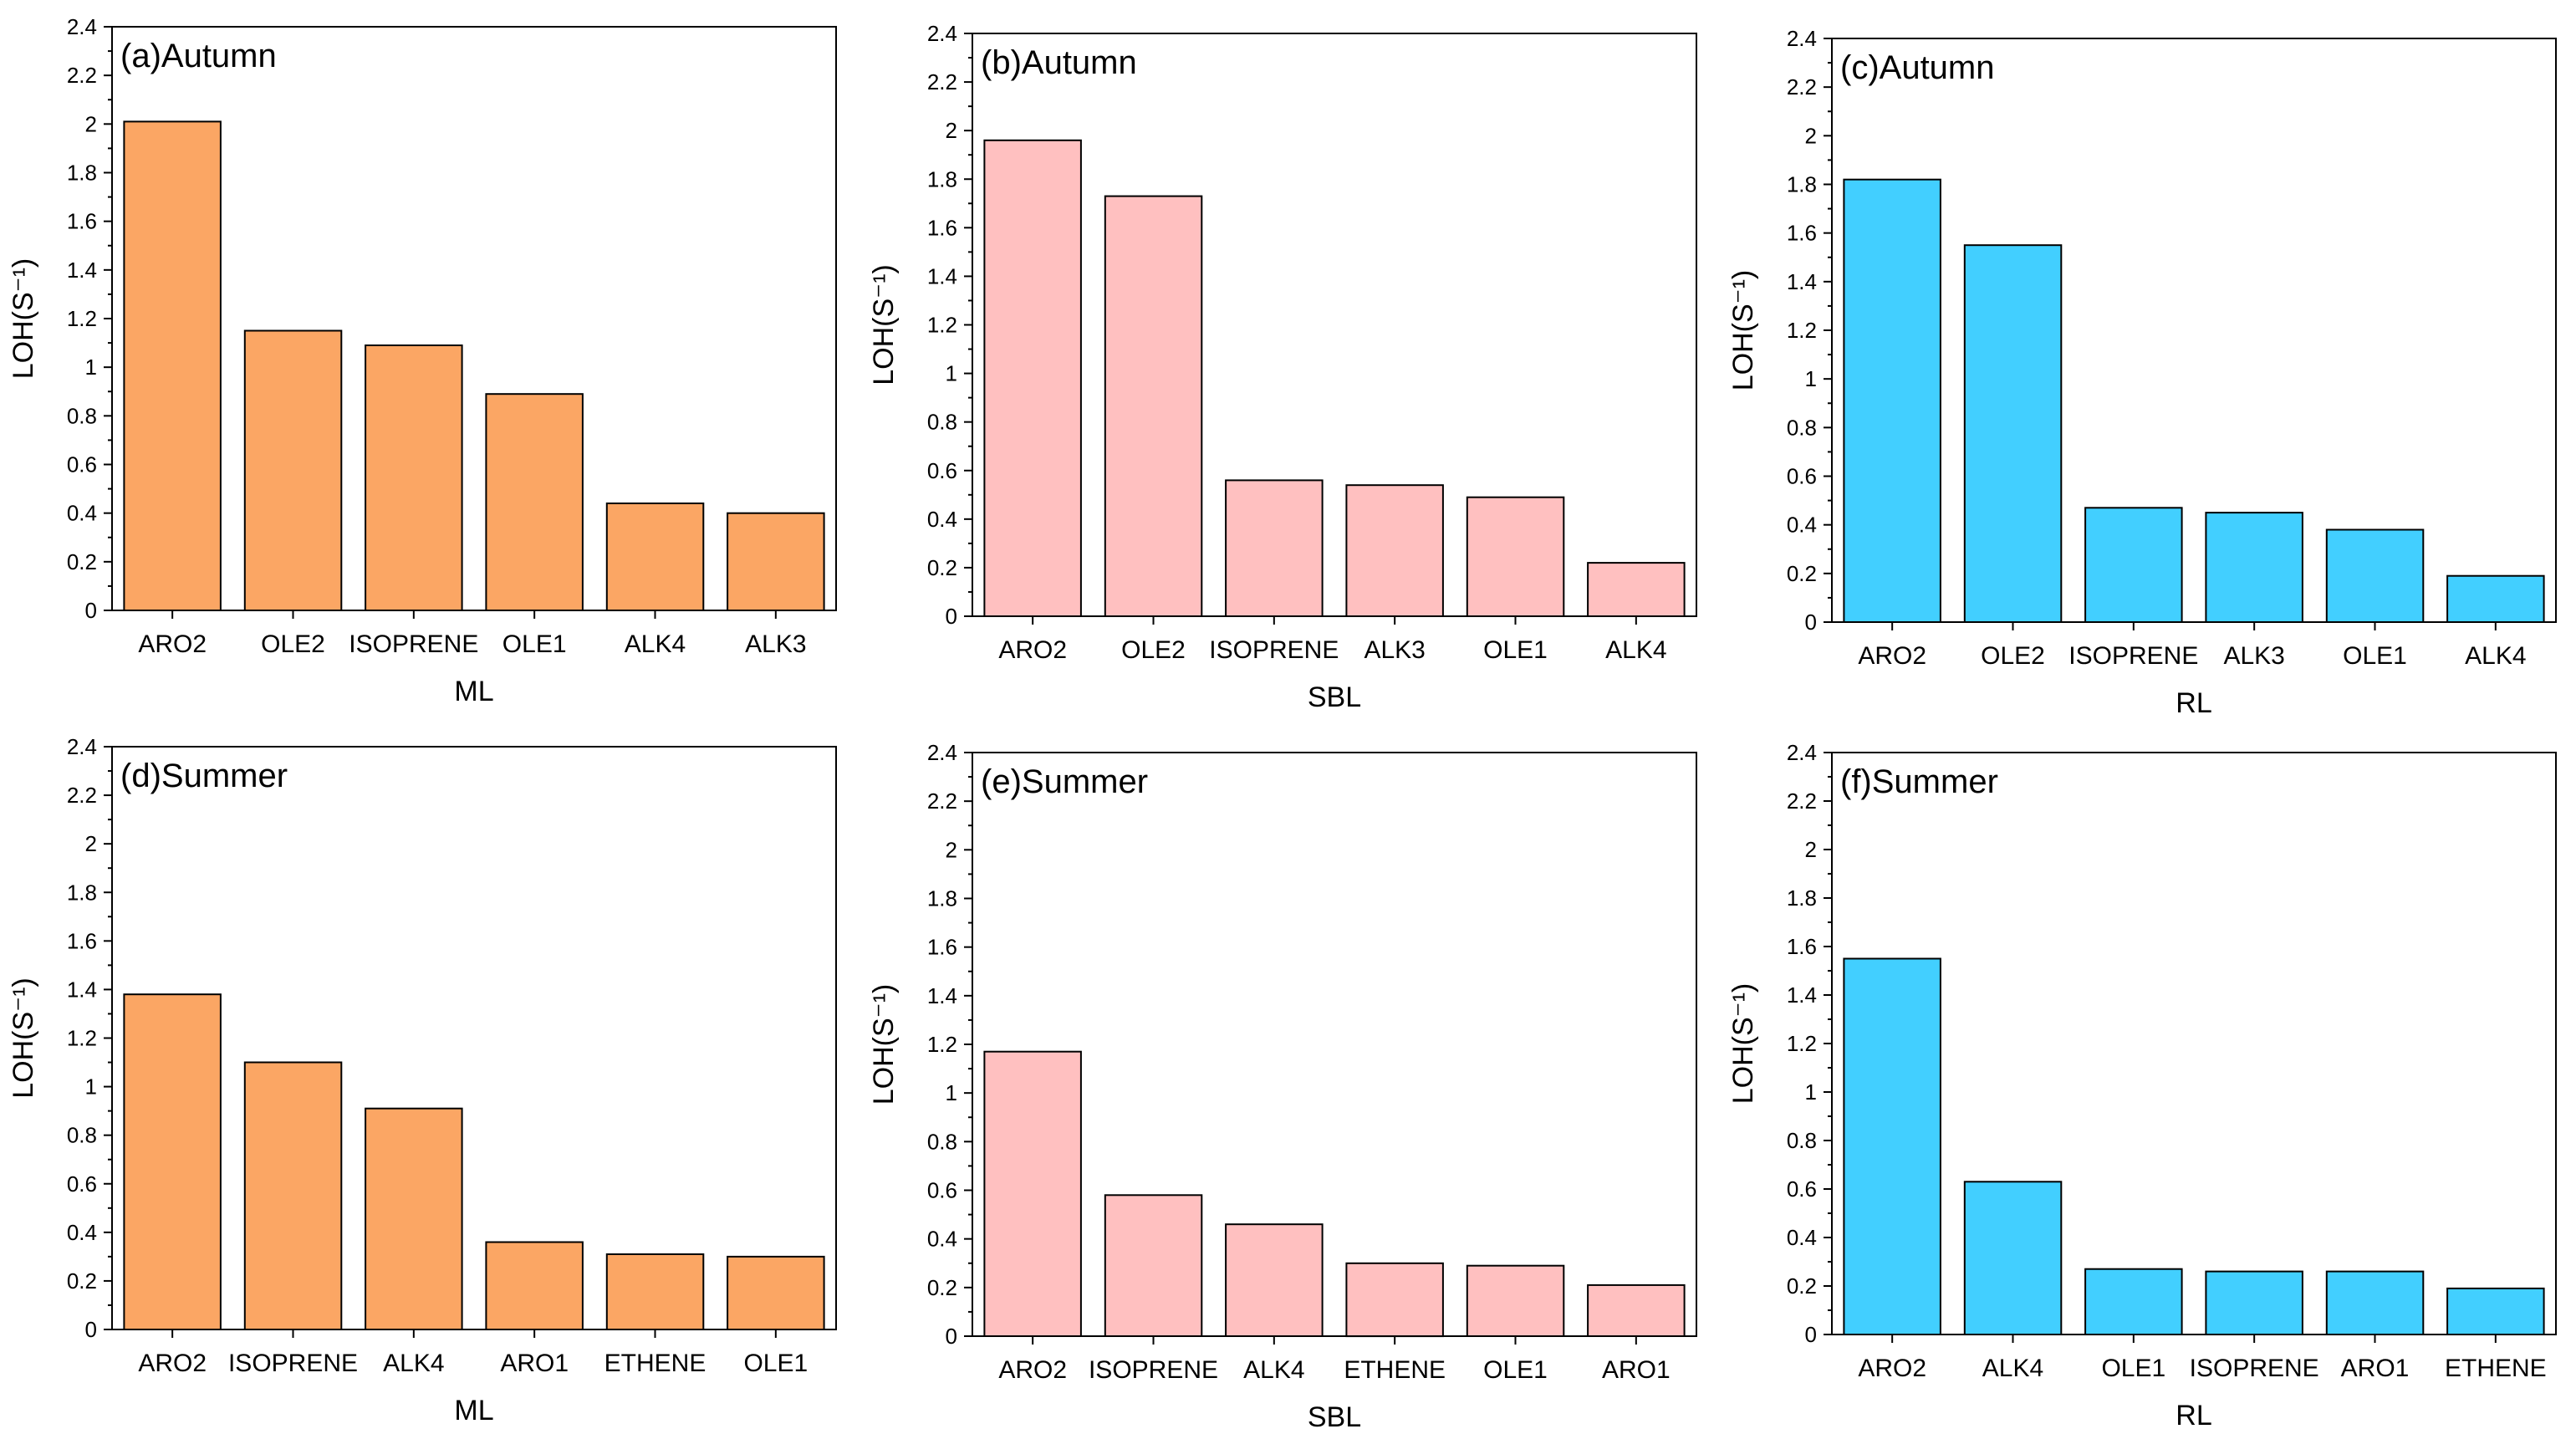 The height and width of the screenshot is (1434, 2576). What do you see at coordinates (1064, 781) in the screenshot?
I see `panel-title: (e)Summer` at bounding box center [1064, 781].